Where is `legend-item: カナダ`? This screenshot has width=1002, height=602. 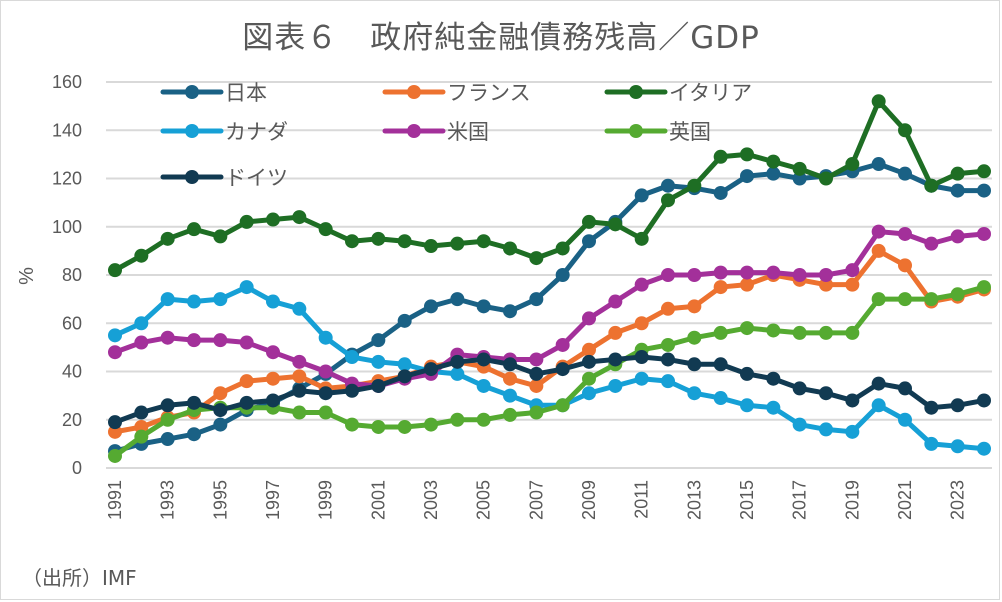 legend-item: カナダ is located at coordinates (224, 132).